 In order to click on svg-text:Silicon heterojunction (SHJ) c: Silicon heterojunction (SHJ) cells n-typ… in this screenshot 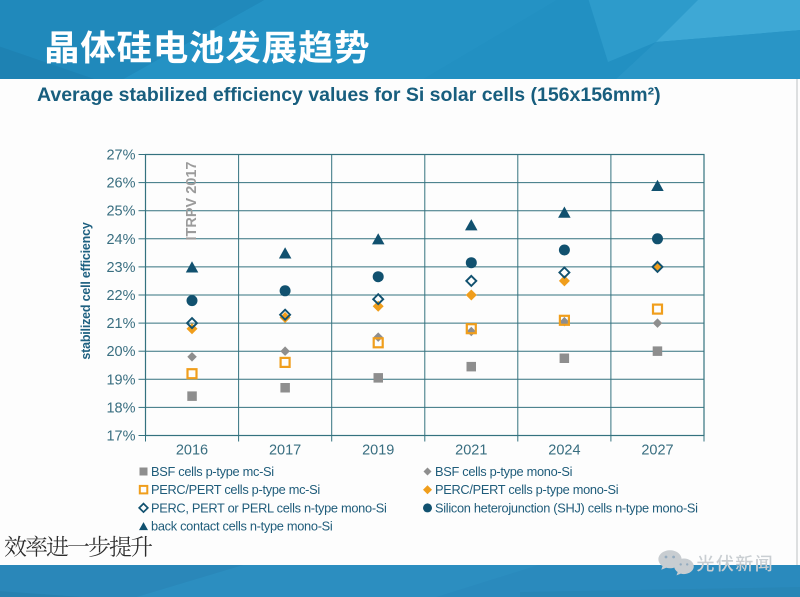, I will do `click(566, 507)`.